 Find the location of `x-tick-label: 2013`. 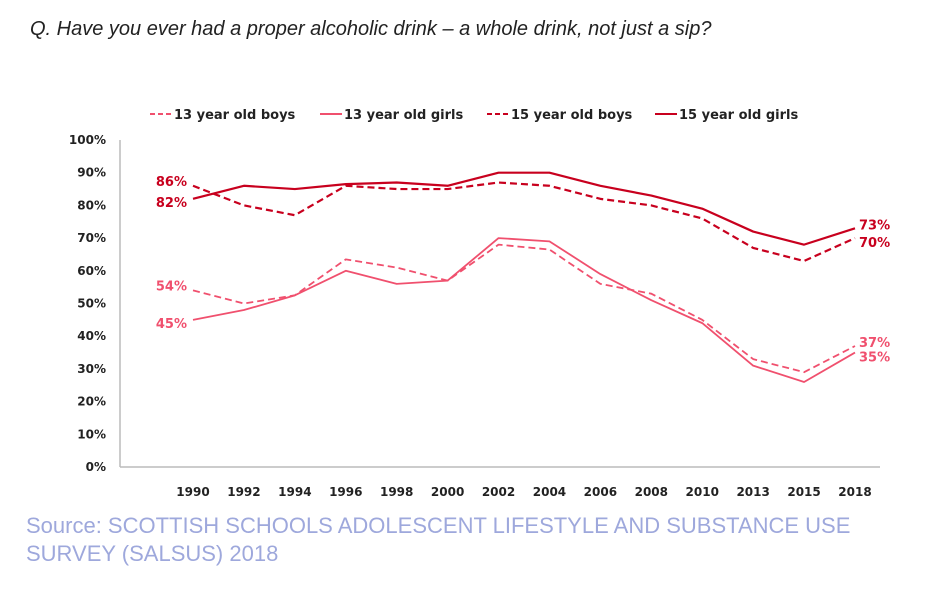

x-tick-label: 2013 is located at coordinates (752, 492).